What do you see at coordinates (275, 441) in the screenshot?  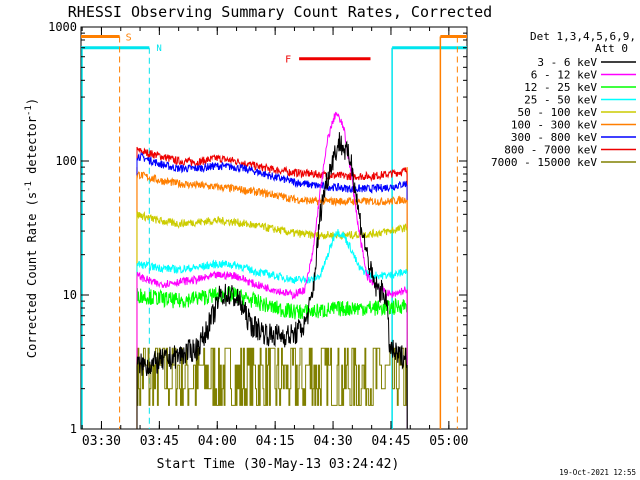 I see `x-tick-label: 04:15` at bounding box center [275, 441].